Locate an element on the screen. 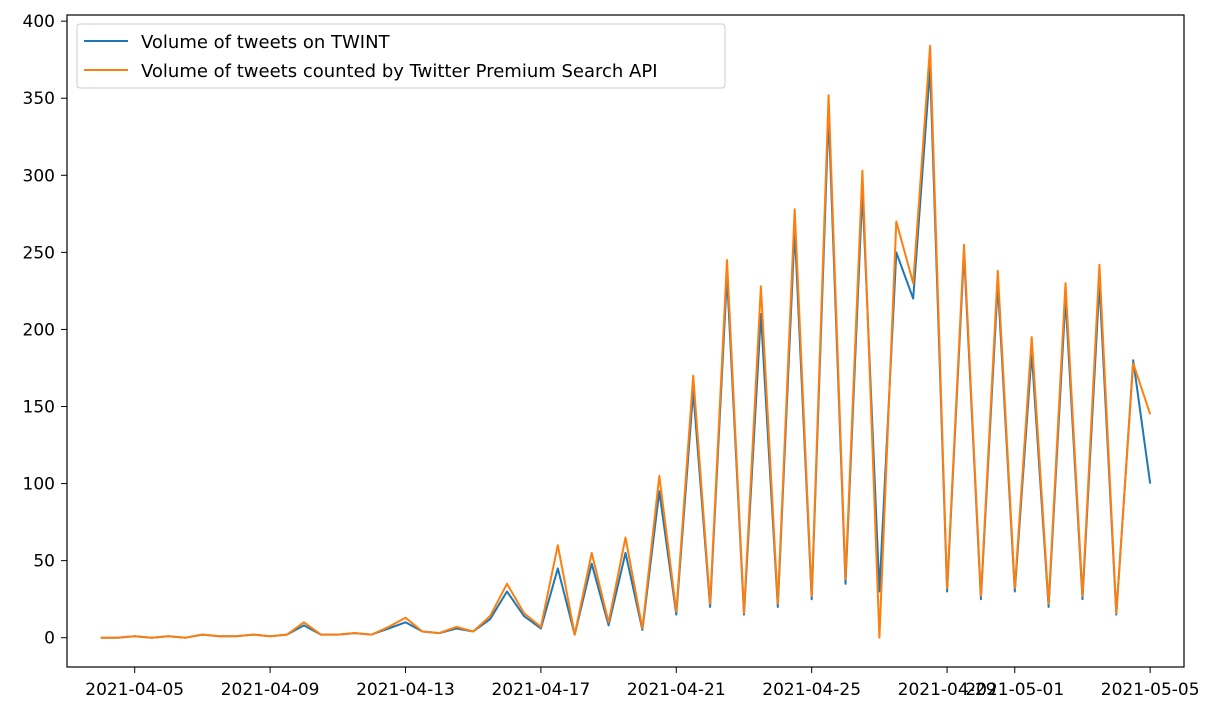  x-tick-label: 2021-04-09 is located at coordinates (270, 690).